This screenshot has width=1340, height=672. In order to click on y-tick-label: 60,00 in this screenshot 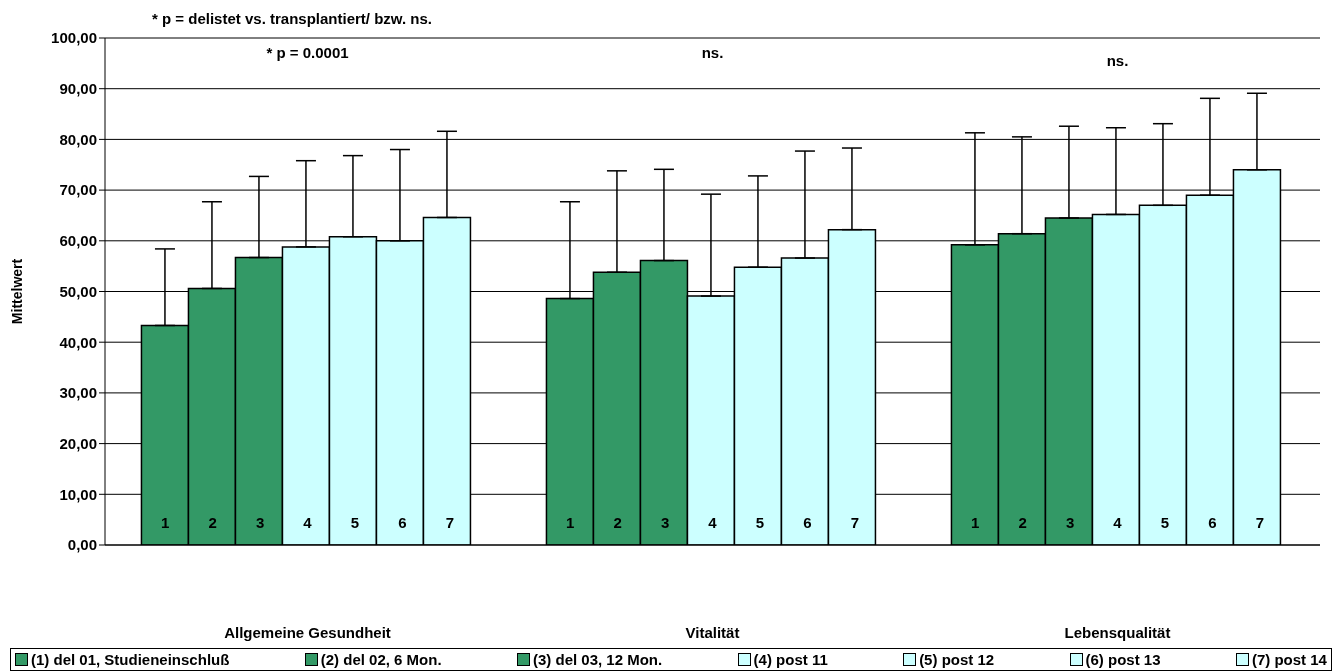, I will do `click(78, 241)`.